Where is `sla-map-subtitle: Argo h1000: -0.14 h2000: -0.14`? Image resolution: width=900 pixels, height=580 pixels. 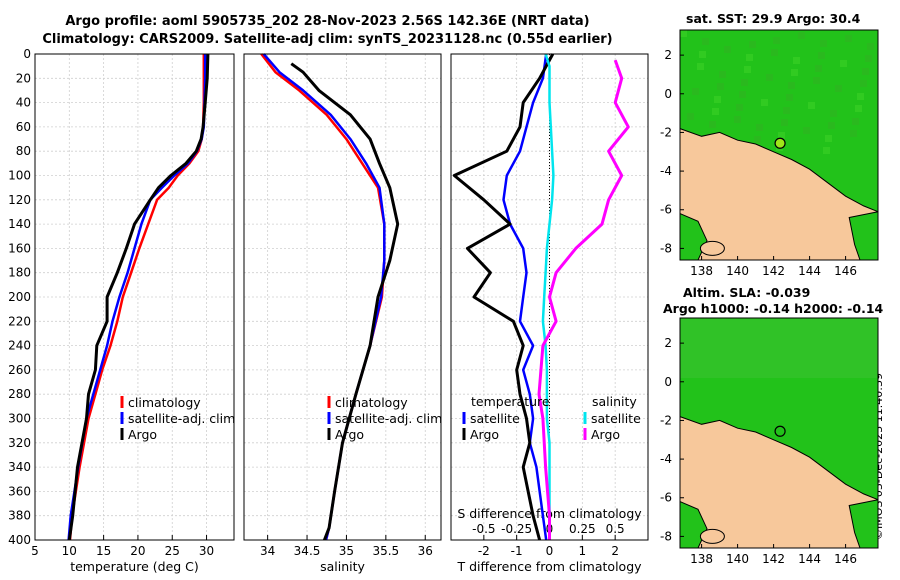 sla-map-subtitle: Argo h1000: -0.14 h2000: -0.14 is located at coordinates (773, 308).